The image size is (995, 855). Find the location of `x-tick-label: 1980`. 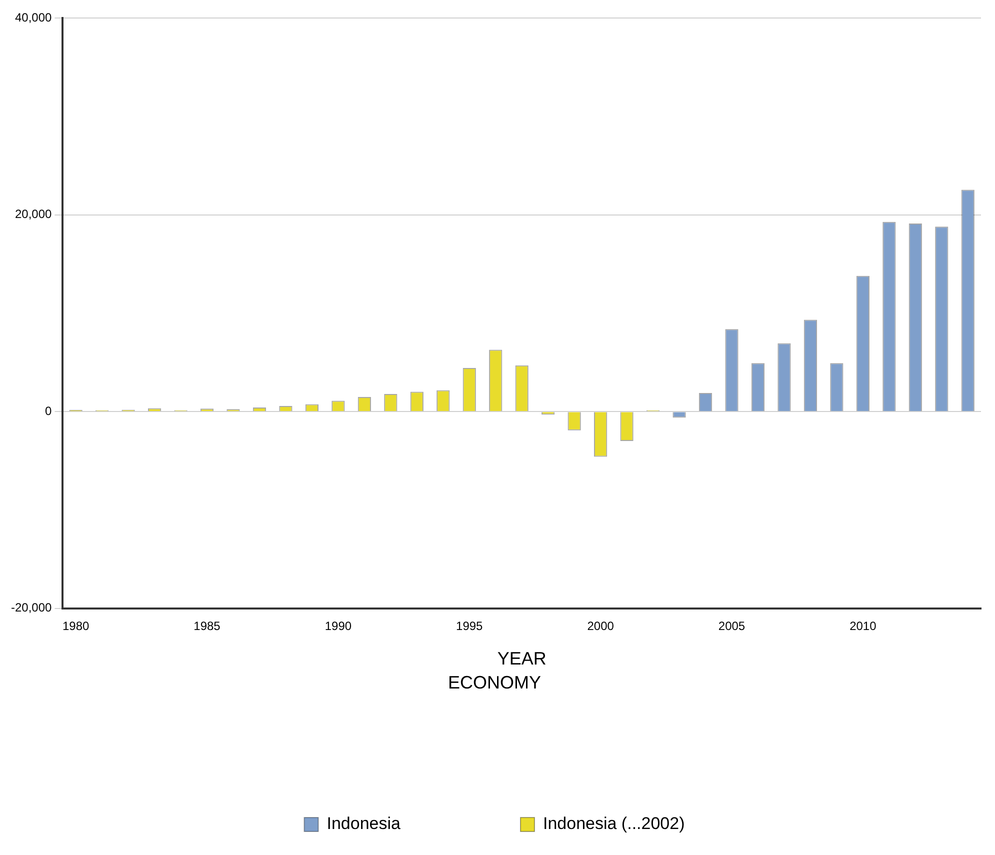

x-tick-label: 1980 is located at coordinates (76, 625).